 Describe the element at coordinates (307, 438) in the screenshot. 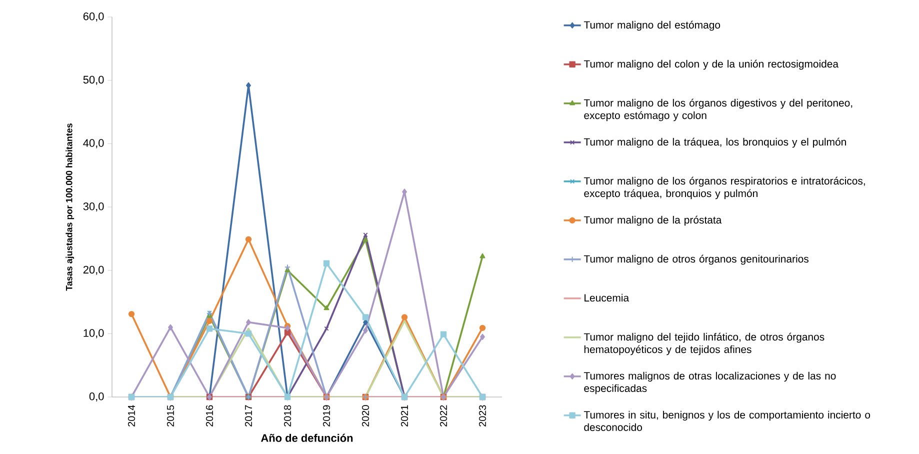

I see `x-axis-title: Año de defunción` at that location.